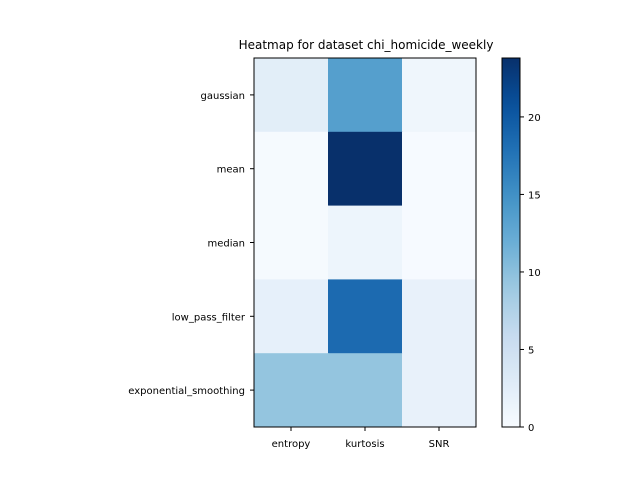 The height and width of the screenshot is (480, 640). Describe the element at coordinates (534, 273) in the screenshot. I see `colorbar-tick-label: 10` at that location.